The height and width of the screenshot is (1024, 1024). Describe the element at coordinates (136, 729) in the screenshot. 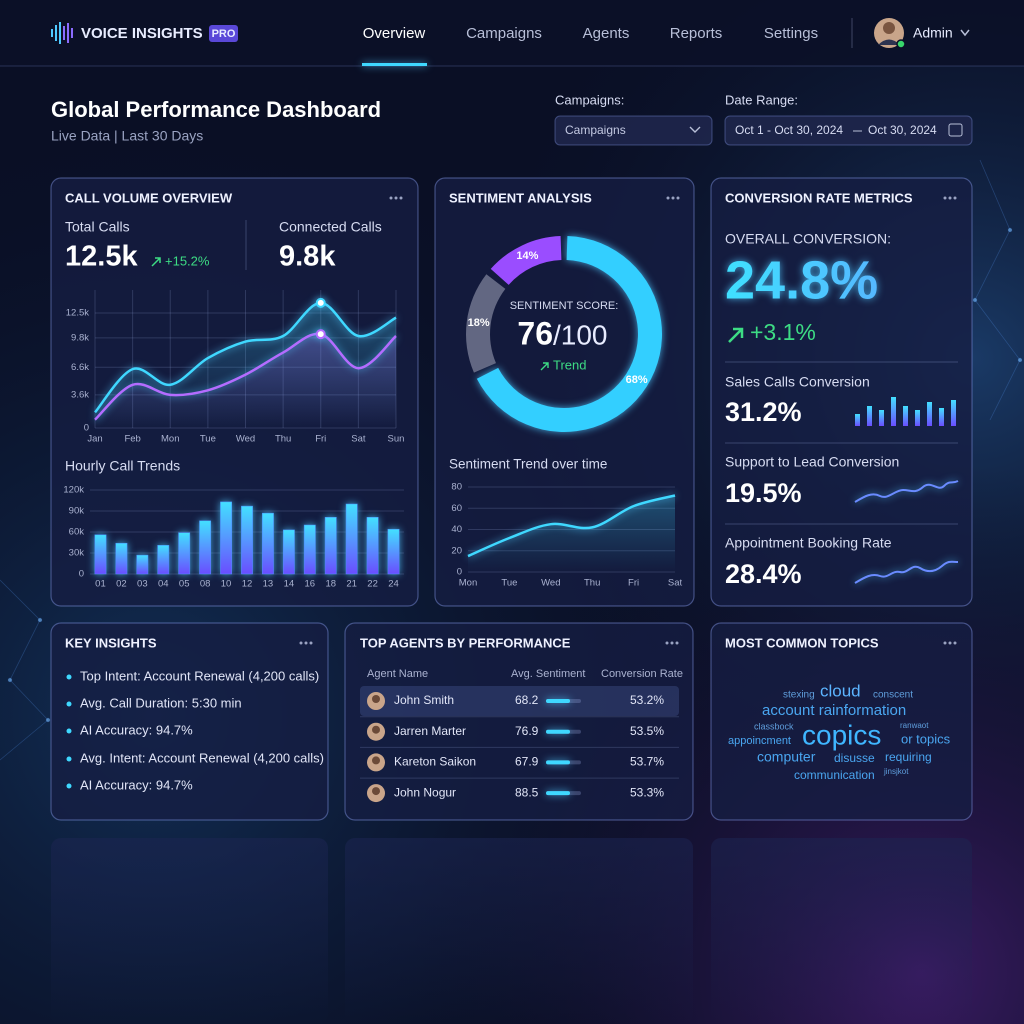

I see `insight-item: AI Accuracy: 94.7%` at that location.